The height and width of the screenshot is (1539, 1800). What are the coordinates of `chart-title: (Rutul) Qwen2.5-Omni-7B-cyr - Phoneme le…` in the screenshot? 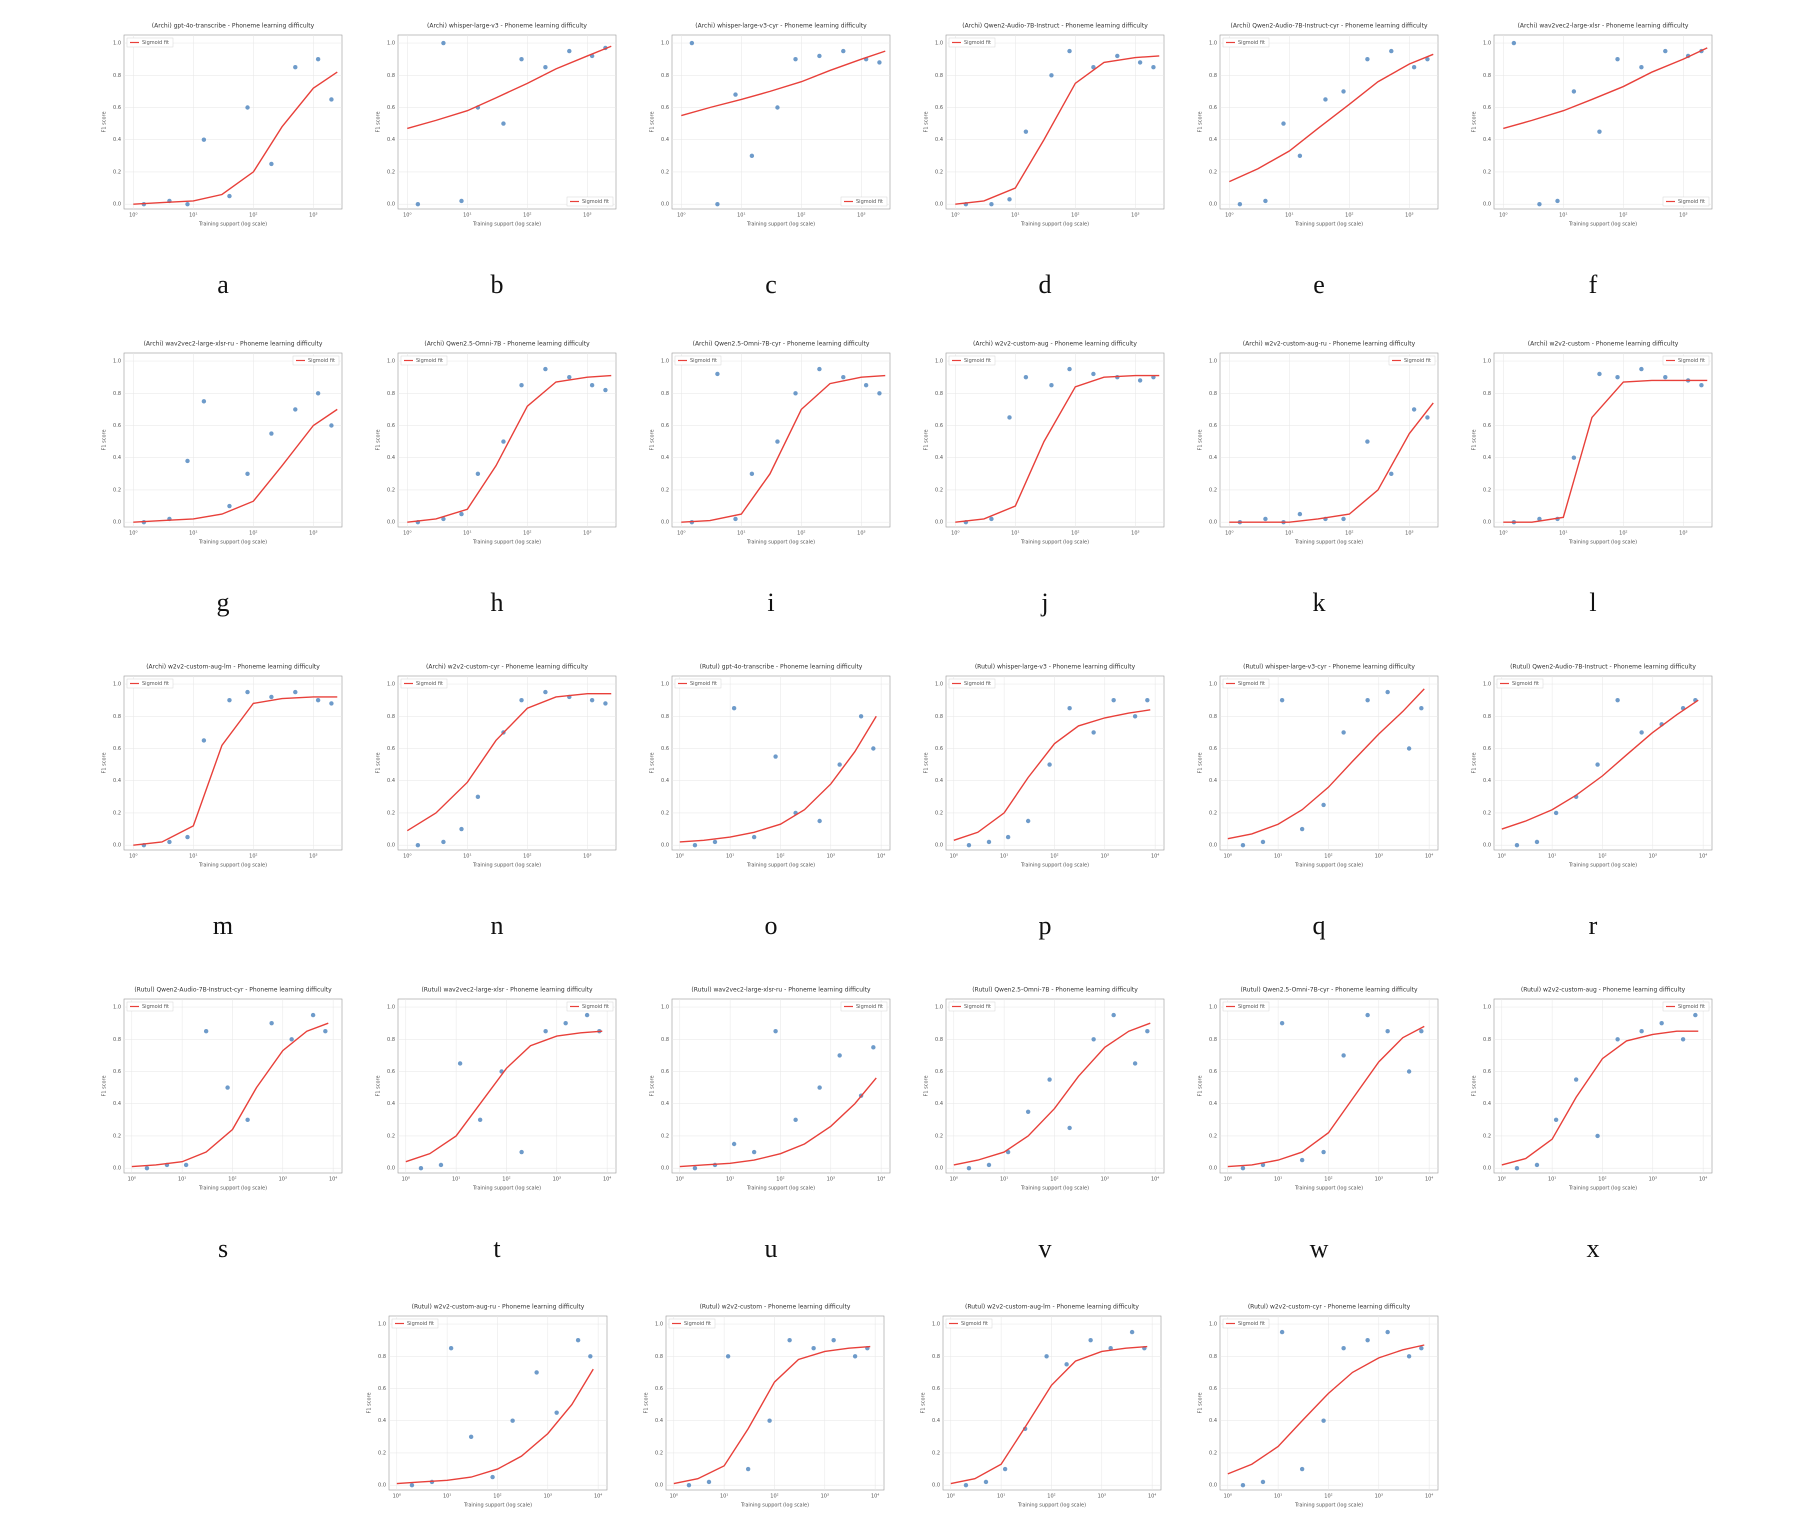 It's located at (1329, 990).